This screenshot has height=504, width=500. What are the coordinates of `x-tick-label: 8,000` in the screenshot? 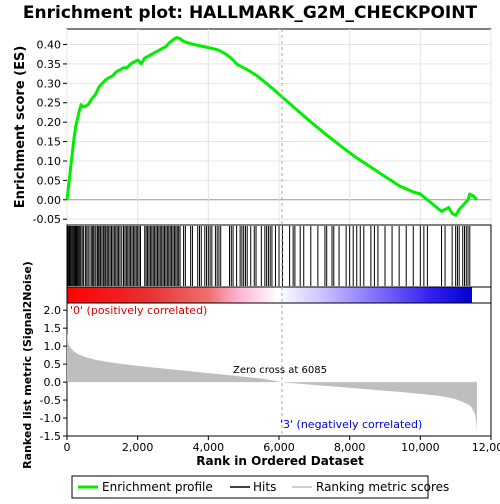 It's located at (350, 447).